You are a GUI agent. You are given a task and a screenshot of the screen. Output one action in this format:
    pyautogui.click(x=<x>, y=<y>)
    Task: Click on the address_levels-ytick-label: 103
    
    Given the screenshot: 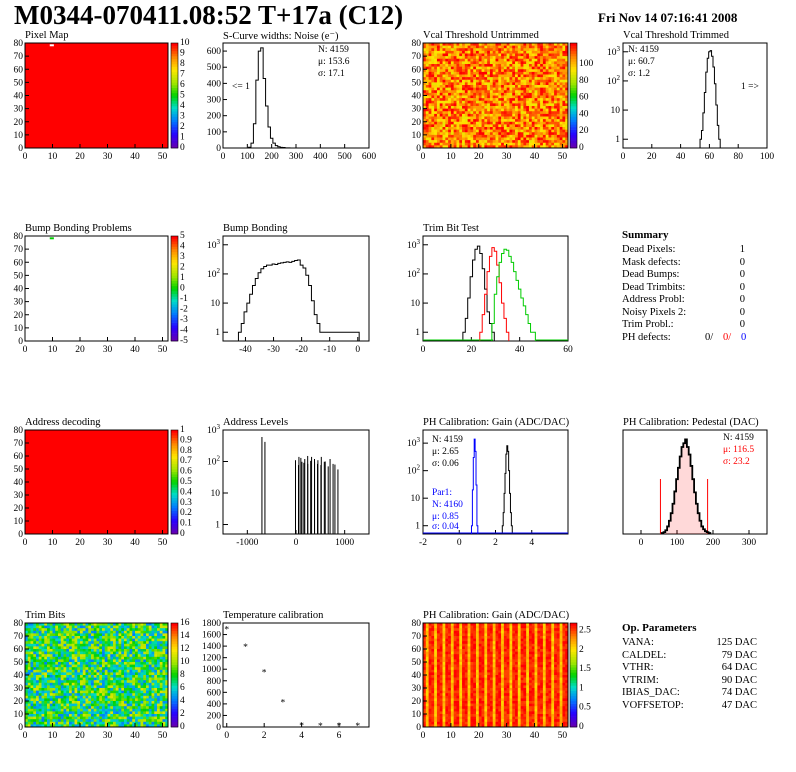 What is the action you would take?
    pyautogui.click(x=214, y=429)
    